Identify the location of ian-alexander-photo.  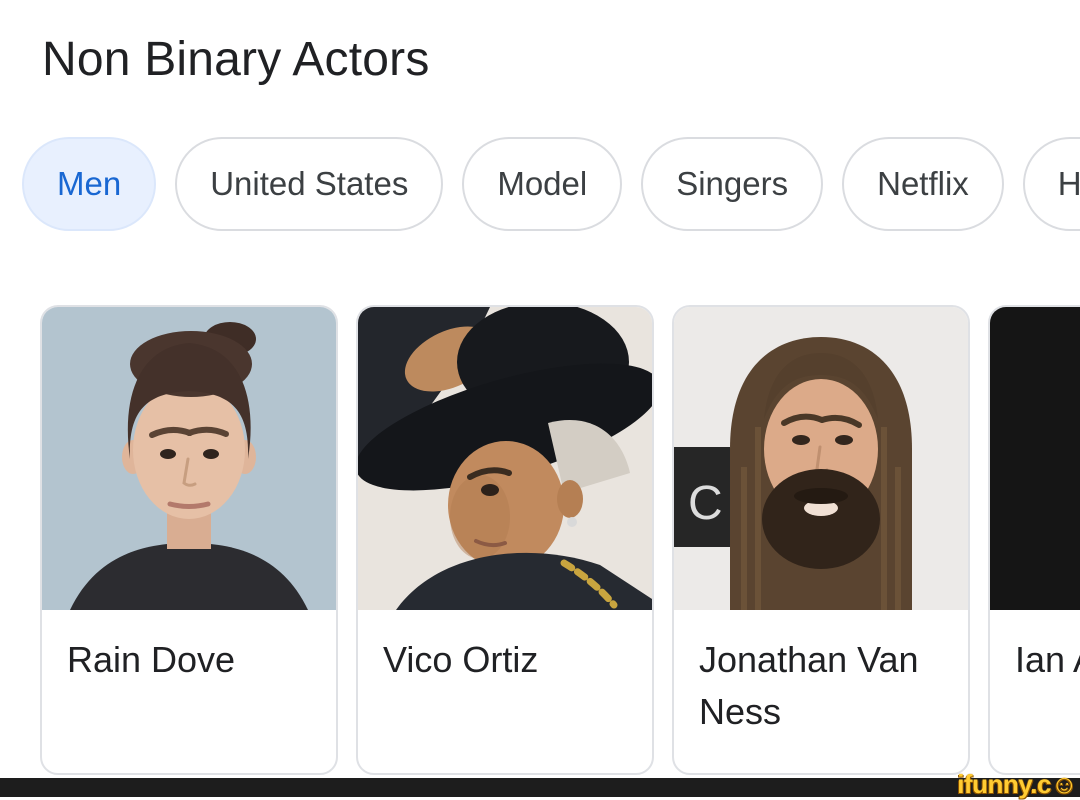
(1035, 458).